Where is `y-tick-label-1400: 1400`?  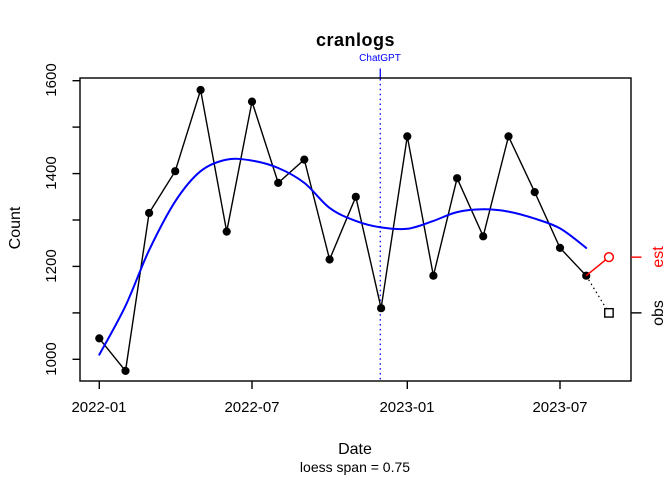
y-tick-label-1400: 1400 is located at coordinates (51, 173).